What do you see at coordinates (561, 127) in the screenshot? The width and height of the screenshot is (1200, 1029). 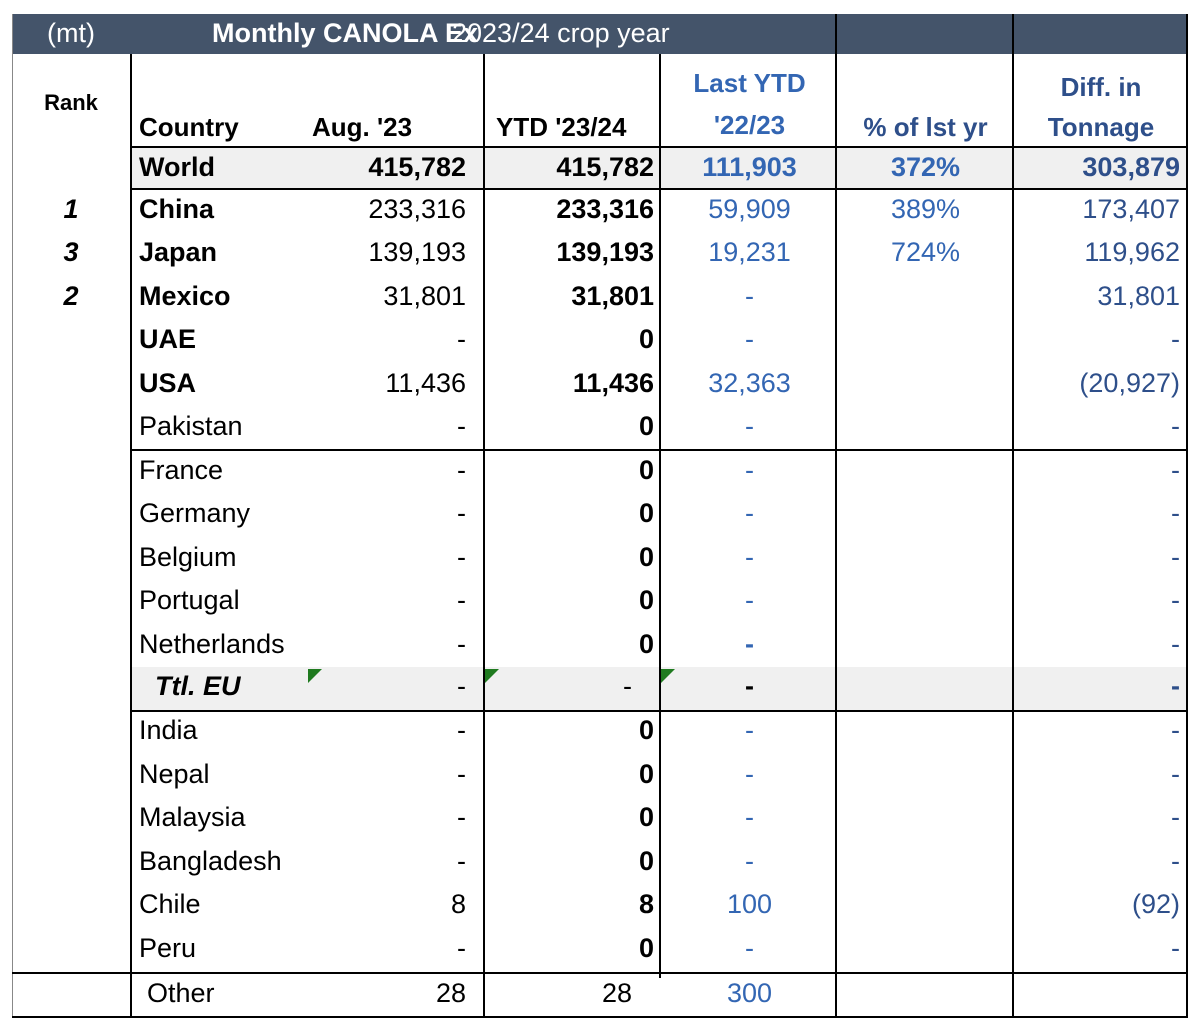 I see `header-ytd: YTD '23/24` at bounding box center [561, 127].